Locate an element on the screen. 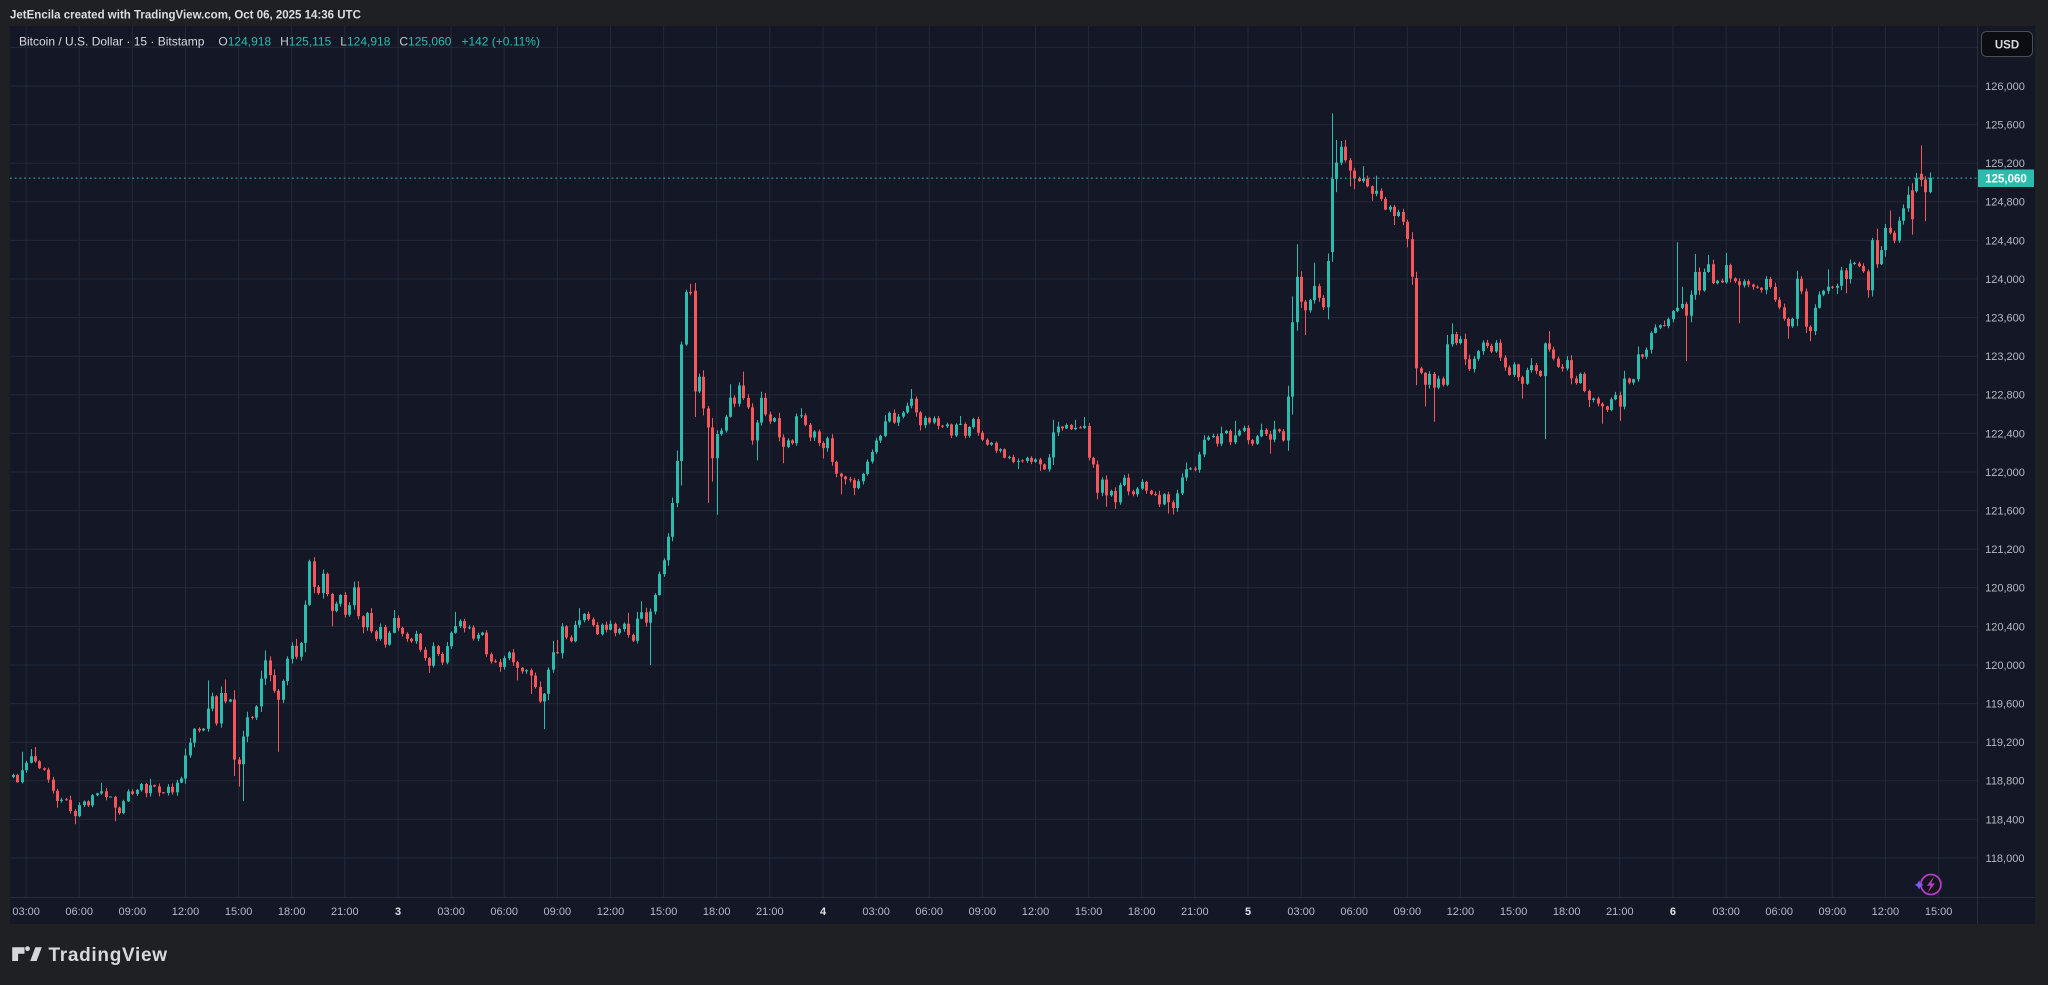 Image resolution: width=2048 pixels, height=985 pixels. svg-text: USD is located at coordinates (2007, 46).